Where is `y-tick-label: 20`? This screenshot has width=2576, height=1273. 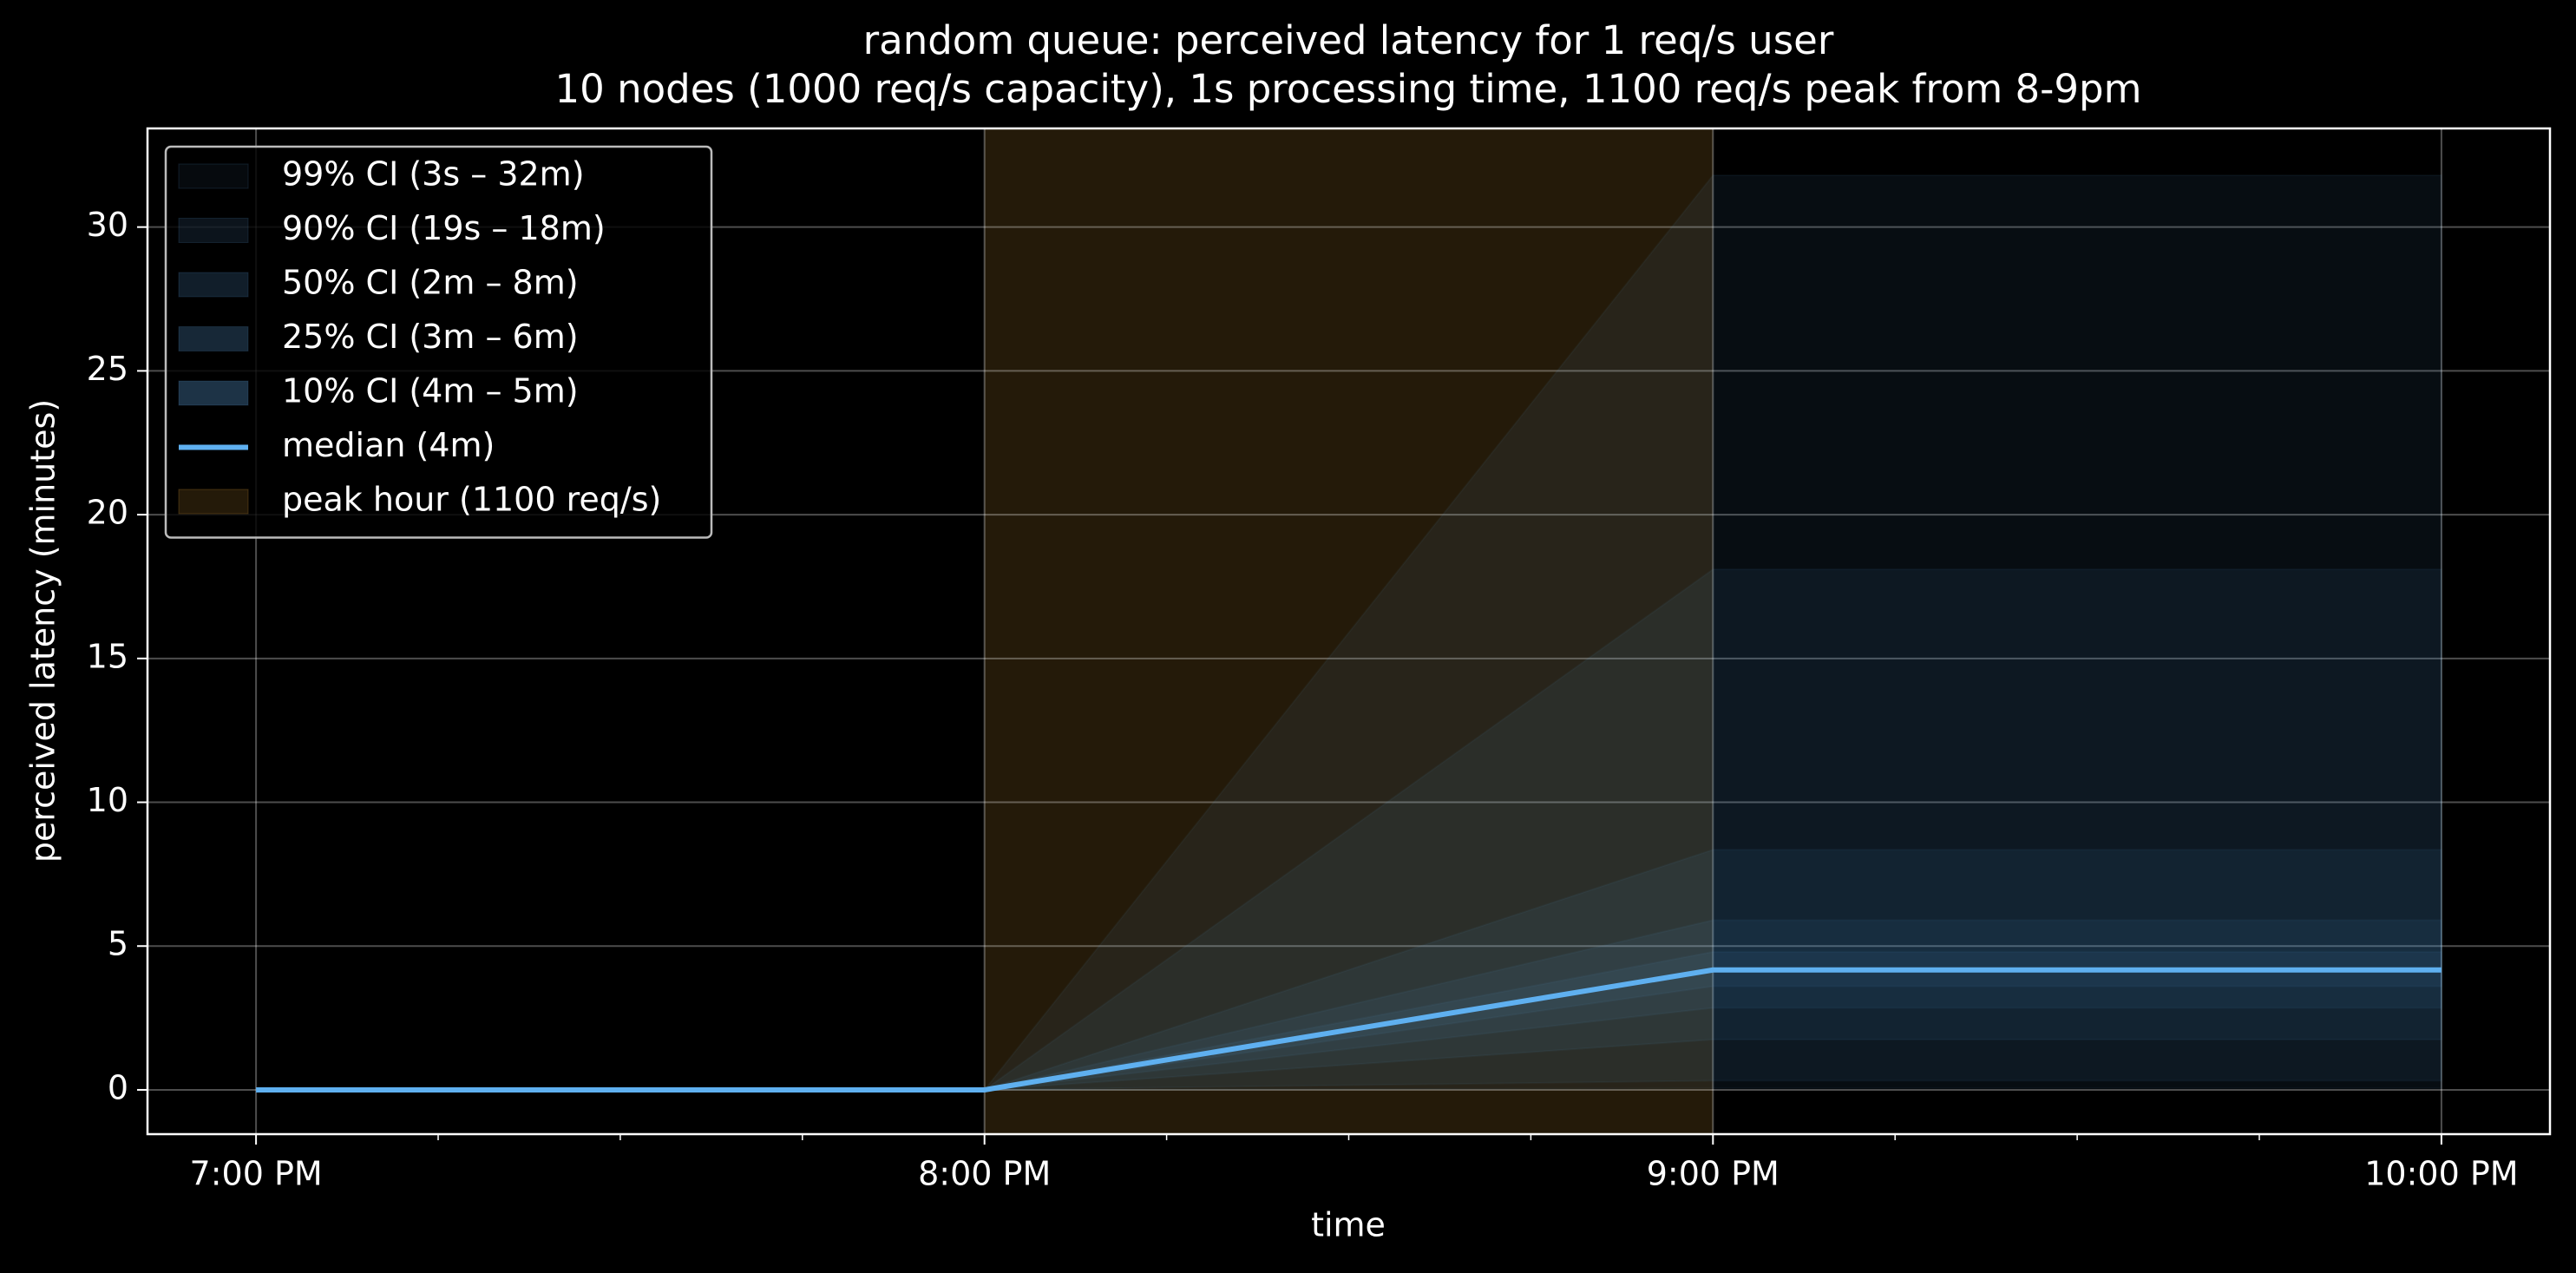
y-tick-label: 20 is located at coordinates (107, 513).